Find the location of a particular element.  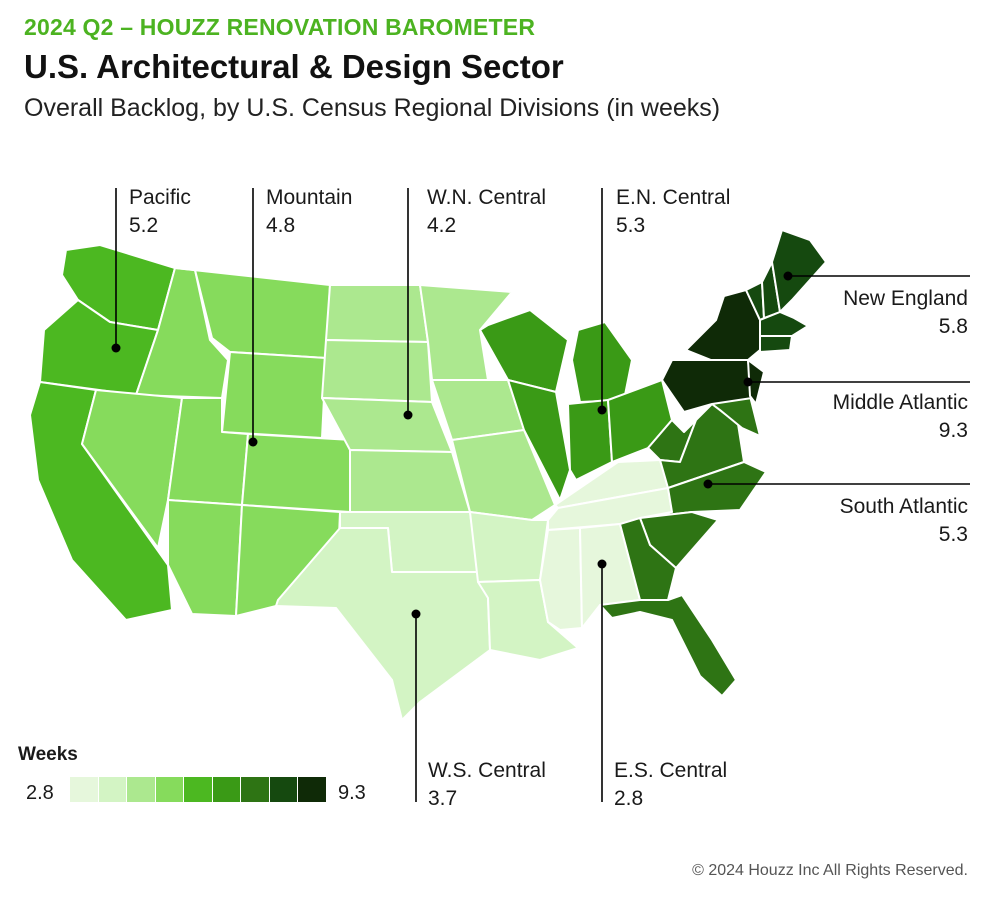

region-label-new-england: New England 5.8 is located at coordinates (905, 313).